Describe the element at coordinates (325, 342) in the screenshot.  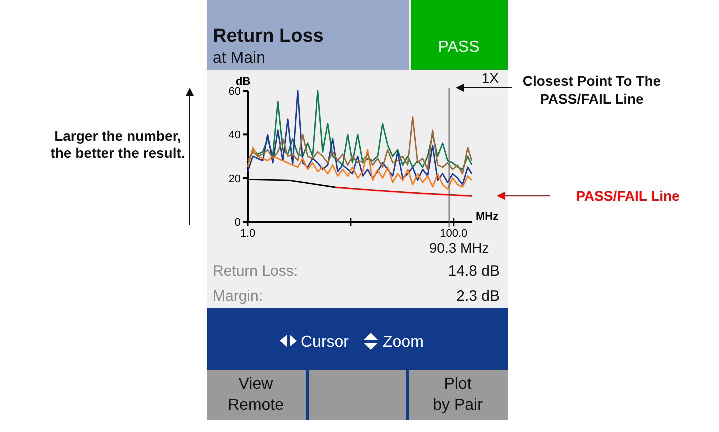
I see `text: Cursor` at that location.